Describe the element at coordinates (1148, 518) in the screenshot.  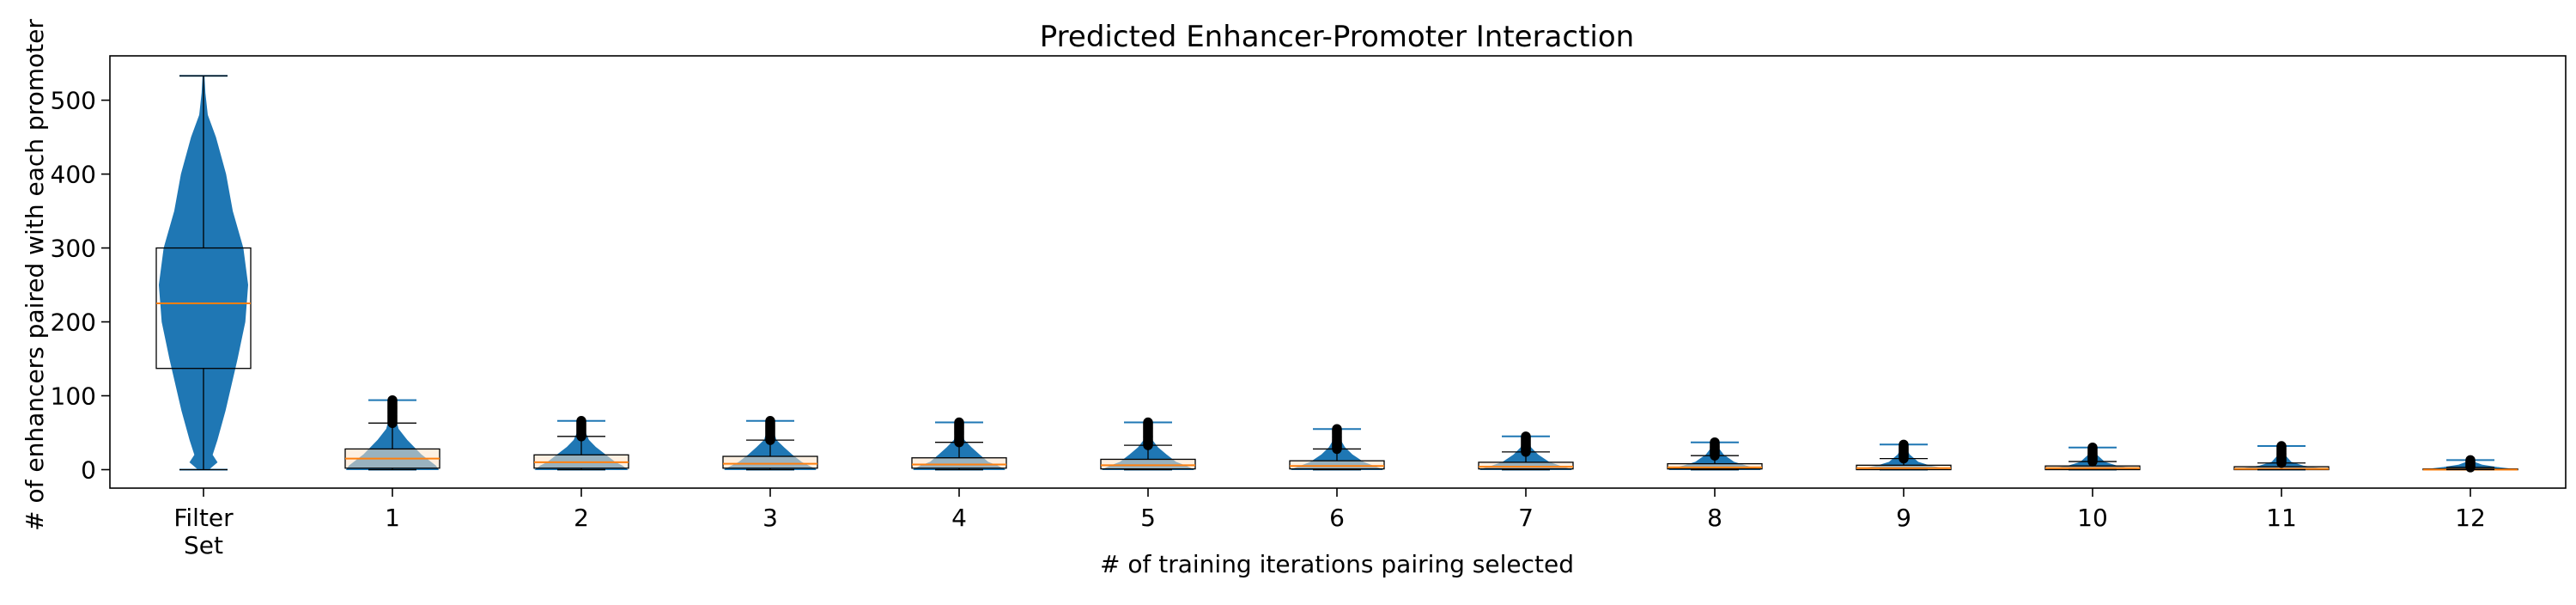
I see `x-tick-label: 5` at that location.